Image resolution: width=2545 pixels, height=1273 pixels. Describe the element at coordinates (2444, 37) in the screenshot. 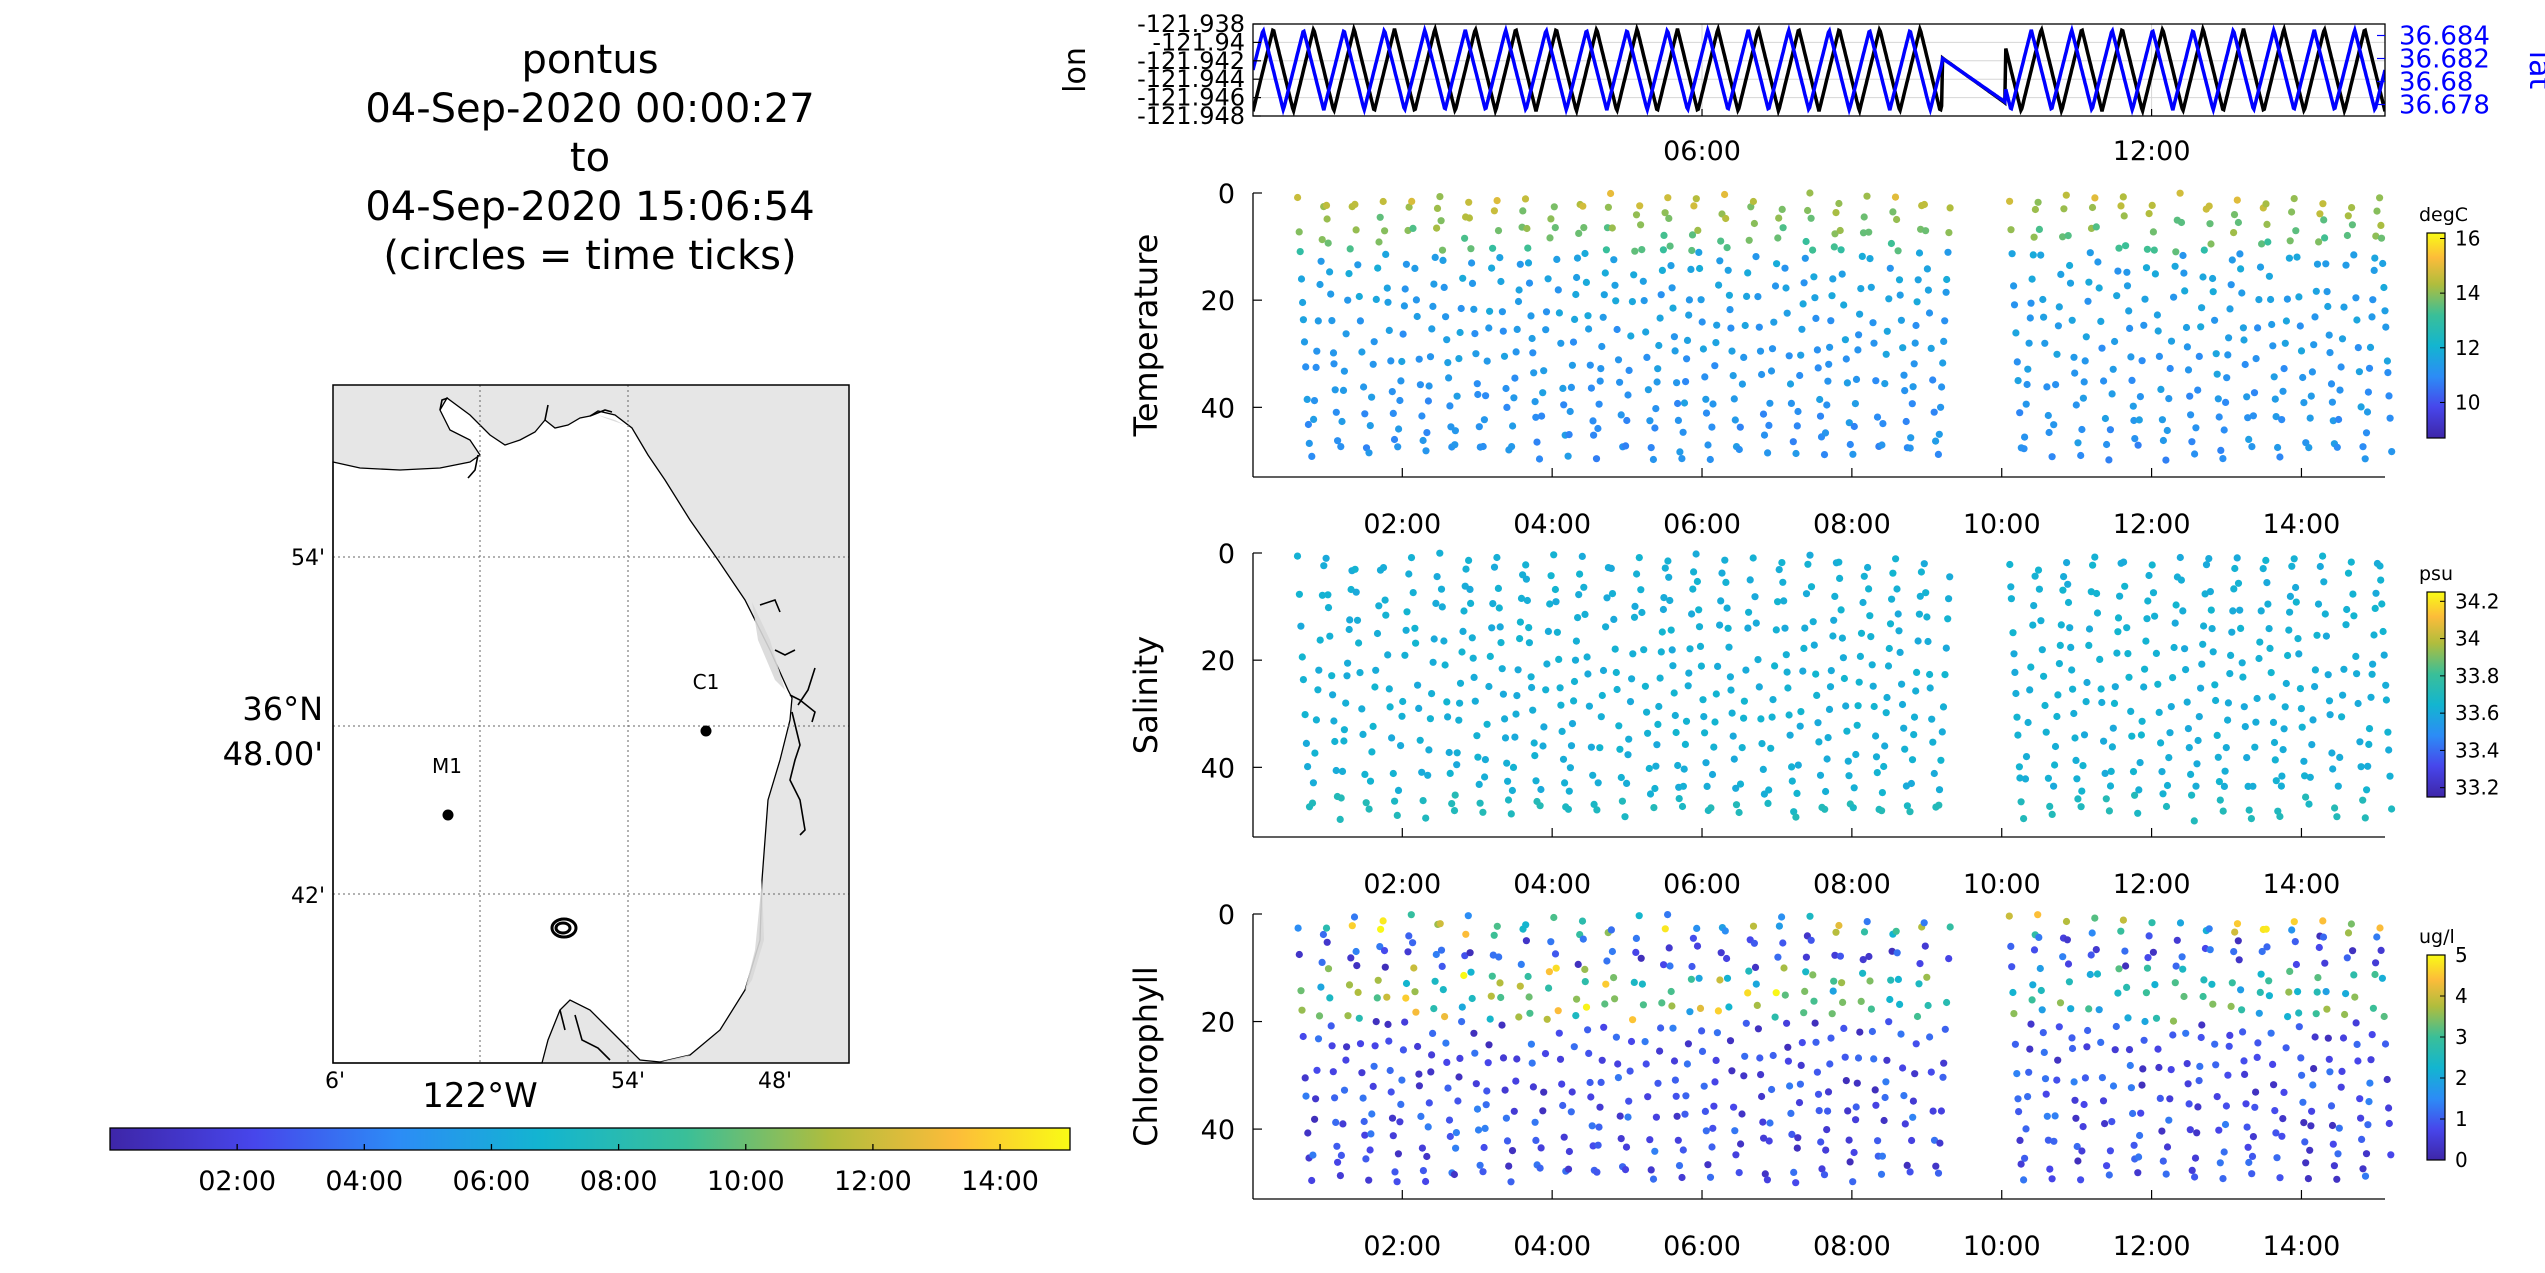

I see `lat-tick-0: 36.684` at that location.